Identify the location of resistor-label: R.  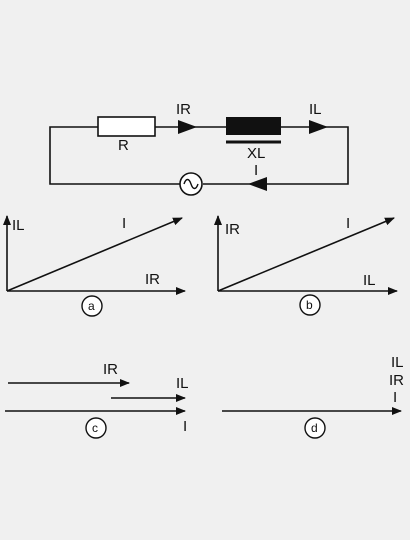
(123, 145).